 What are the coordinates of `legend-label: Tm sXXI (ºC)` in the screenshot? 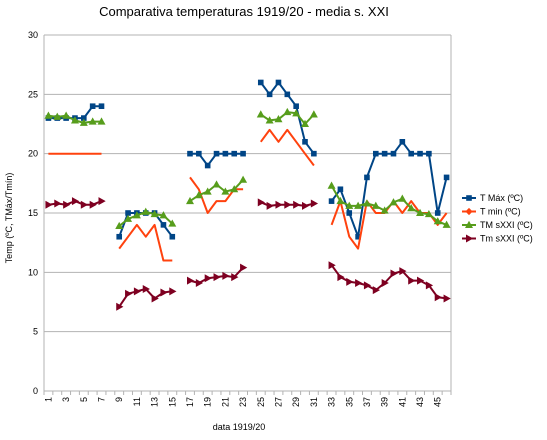 It's located at (506, 239).